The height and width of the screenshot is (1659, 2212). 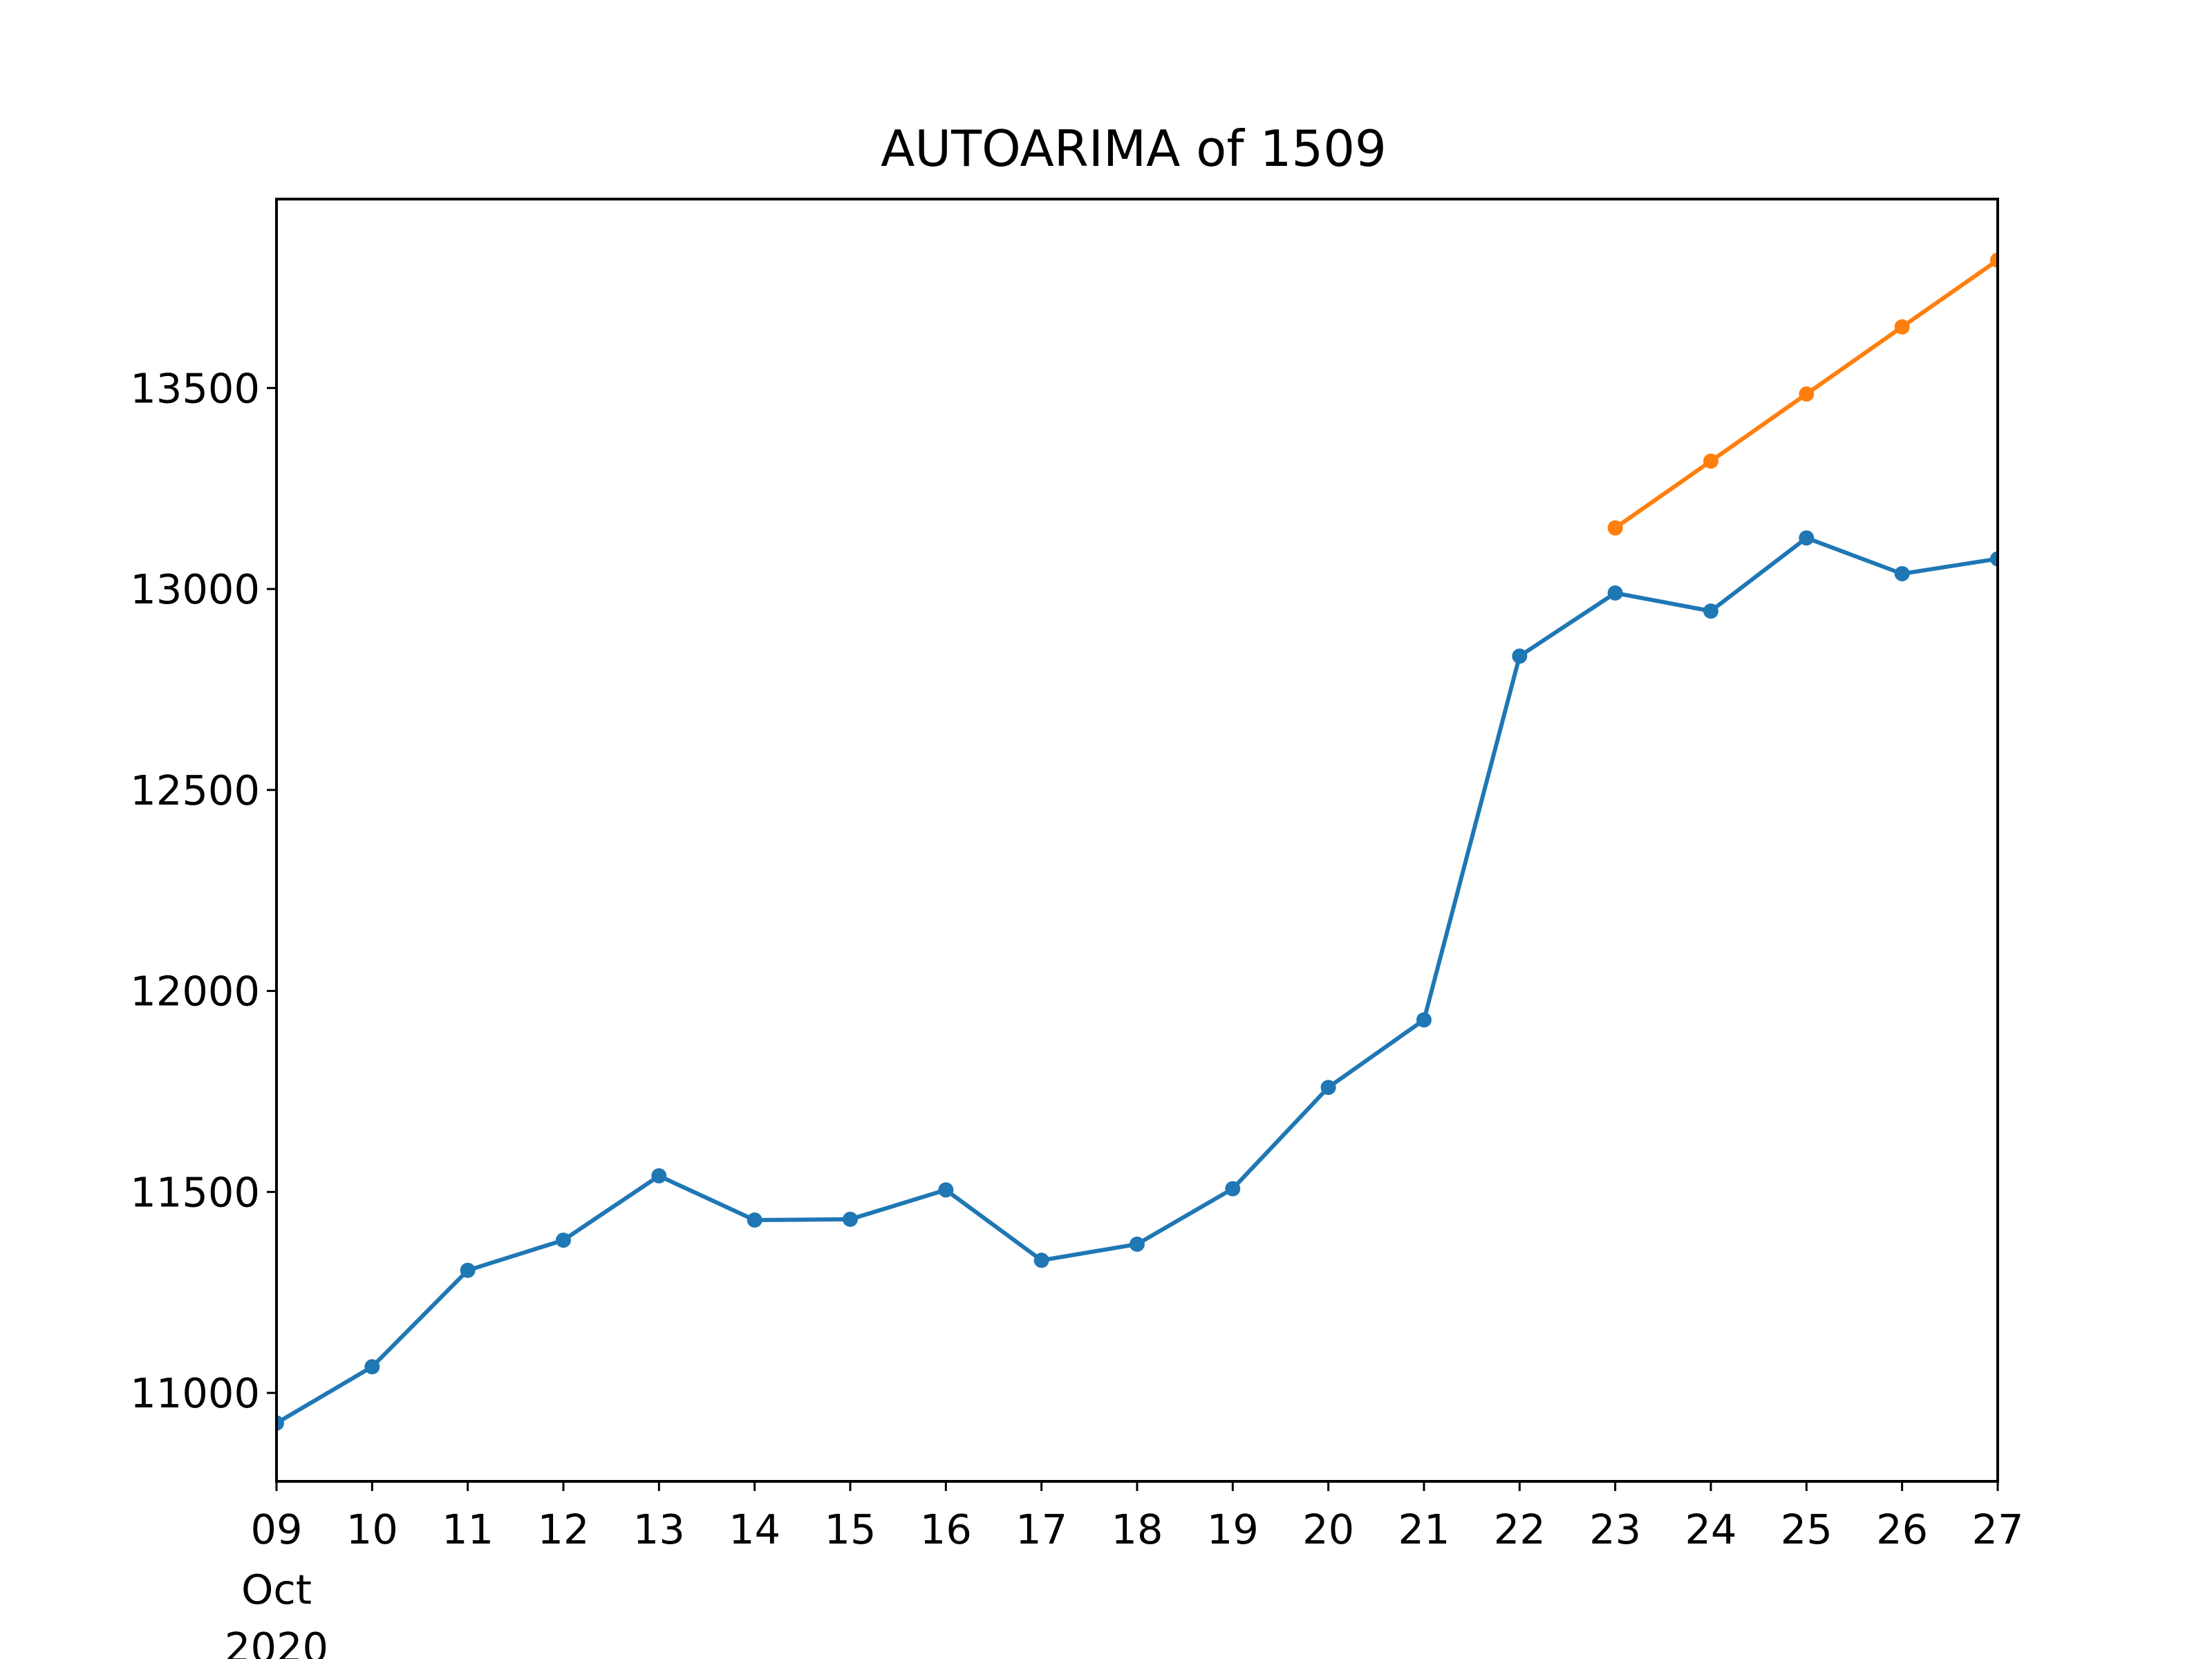 What do you see at coordinates (195, 992) in the screenshot?
I see `y-tick-label: 12000` at bounding box center [195, 992].